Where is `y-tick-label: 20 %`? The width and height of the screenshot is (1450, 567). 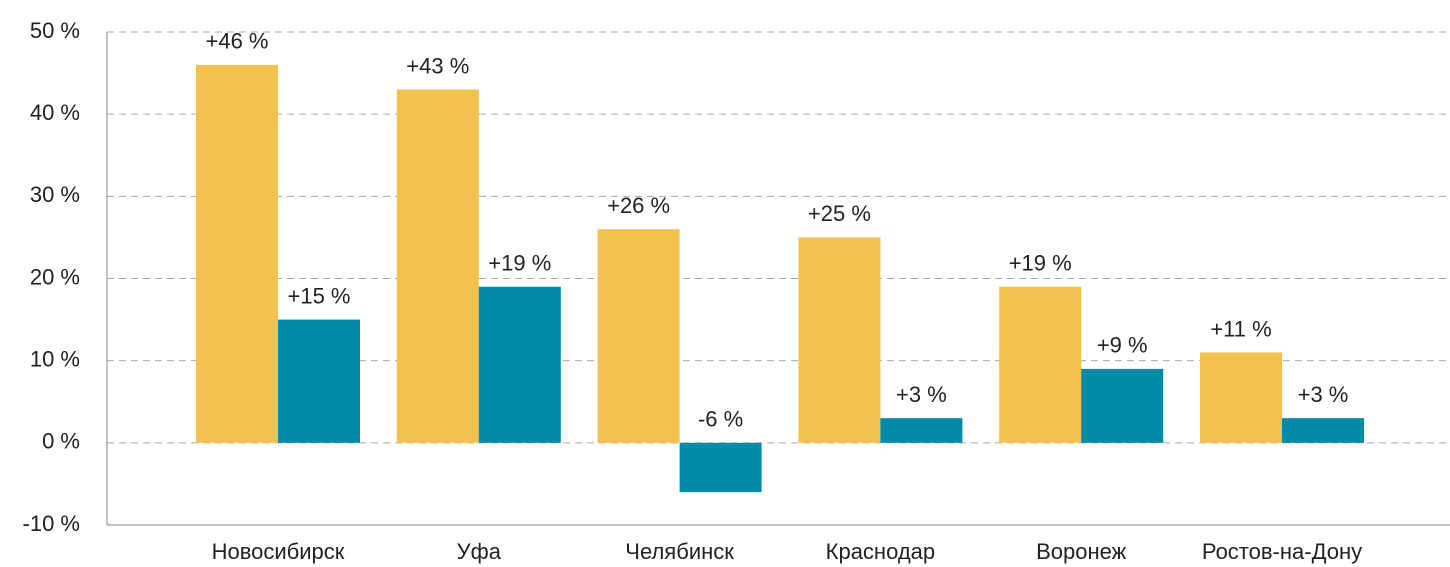 y-tick-label: 20 % is located at coordinates (55, 276).